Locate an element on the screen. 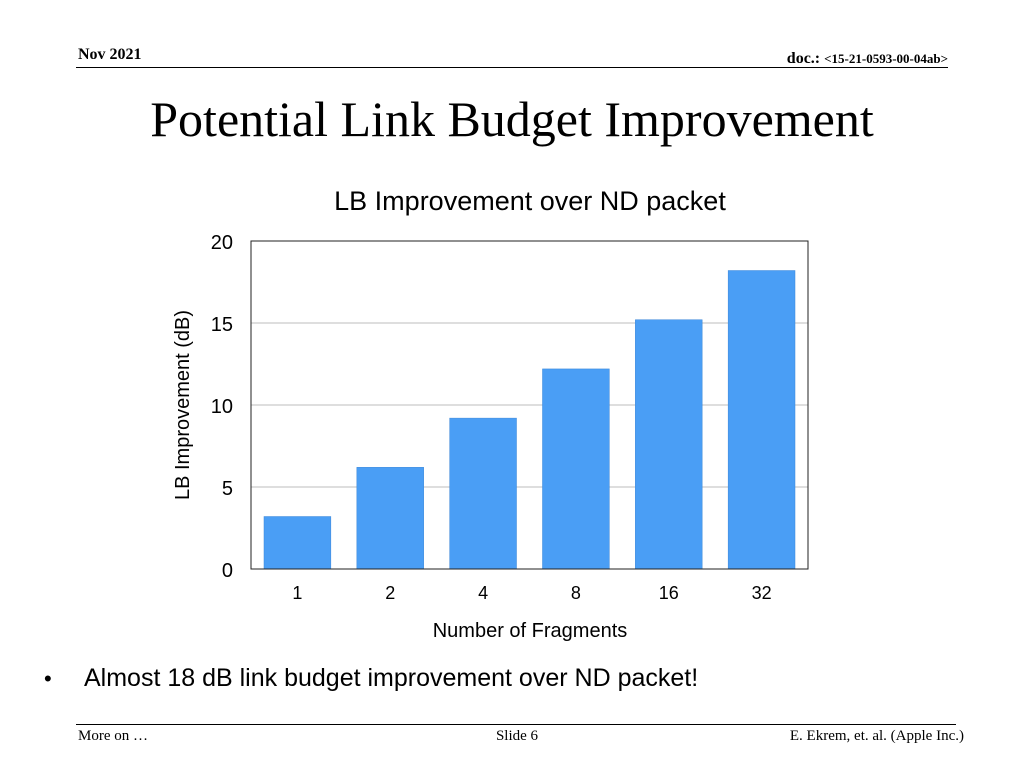 This screenshot has height=768, width=1024. chart-title: LB Improvement over ND packet is located at coordinates (530, 201).